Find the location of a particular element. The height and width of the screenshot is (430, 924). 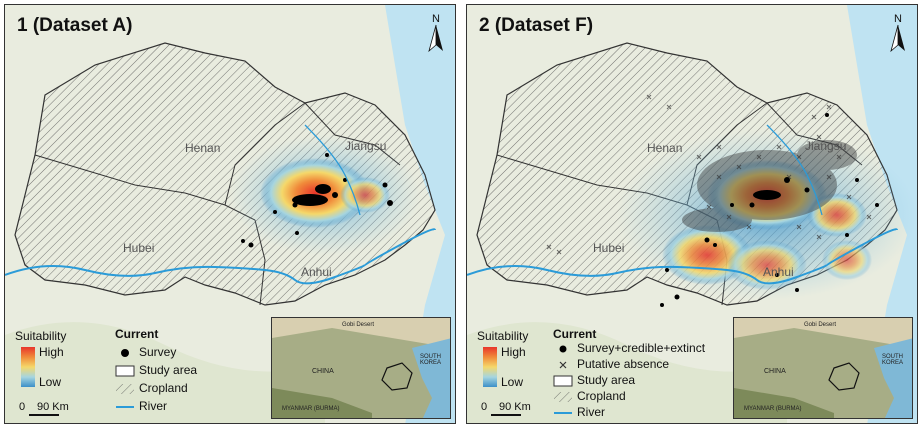

absence-points is located at coordinates (709, 174).